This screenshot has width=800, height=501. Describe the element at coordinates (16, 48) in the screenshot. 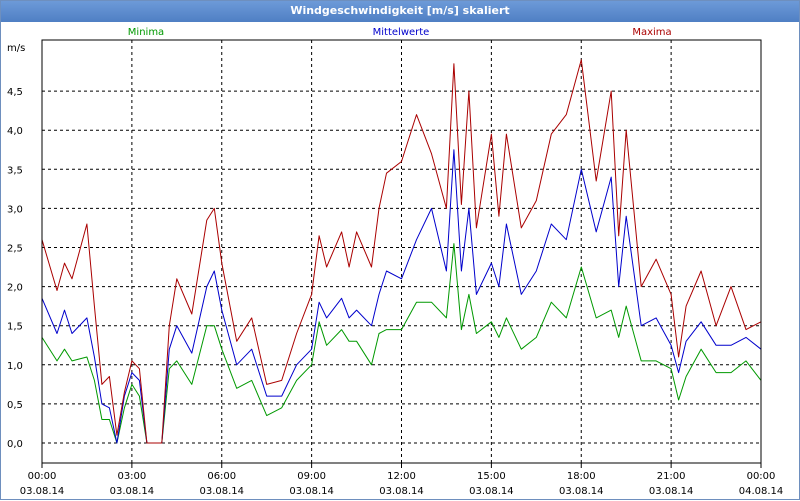

I see `y-axis-label: m/s` at that location.